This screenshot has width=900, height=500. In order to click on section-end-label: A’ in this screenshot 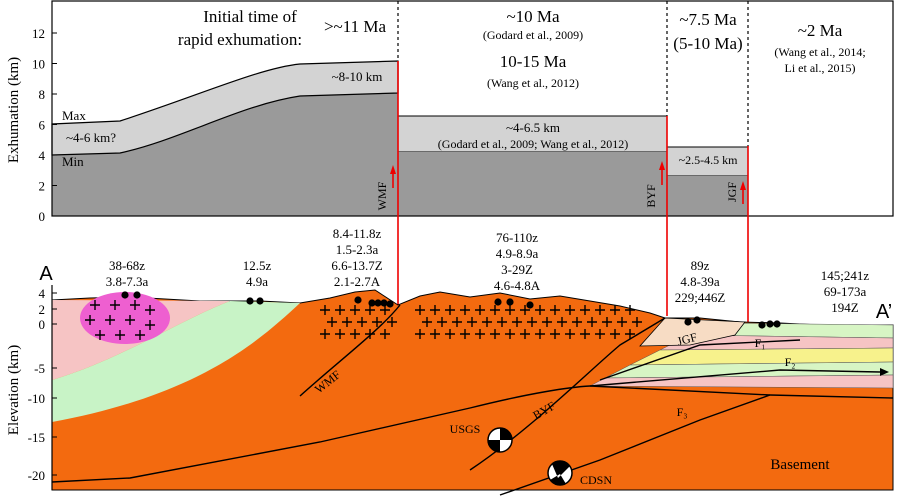, I will do `click(884, 312)`.